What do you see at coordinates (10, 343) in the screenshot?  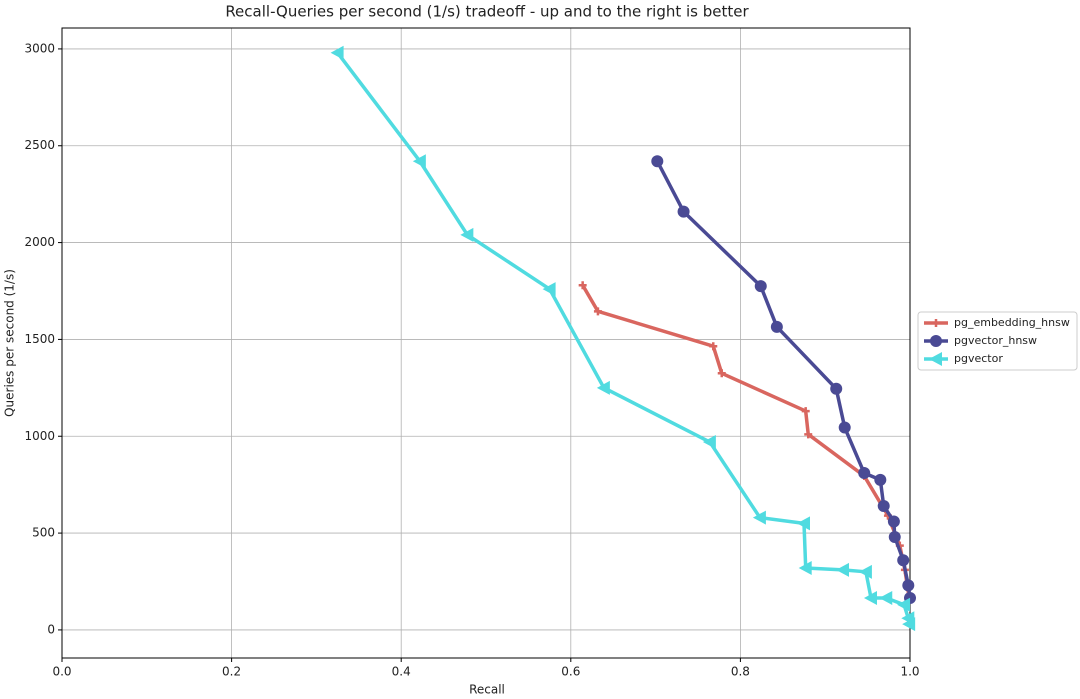 I see `y-axis-label: Queries per second (1/s)` at bounding box center [10, 343].